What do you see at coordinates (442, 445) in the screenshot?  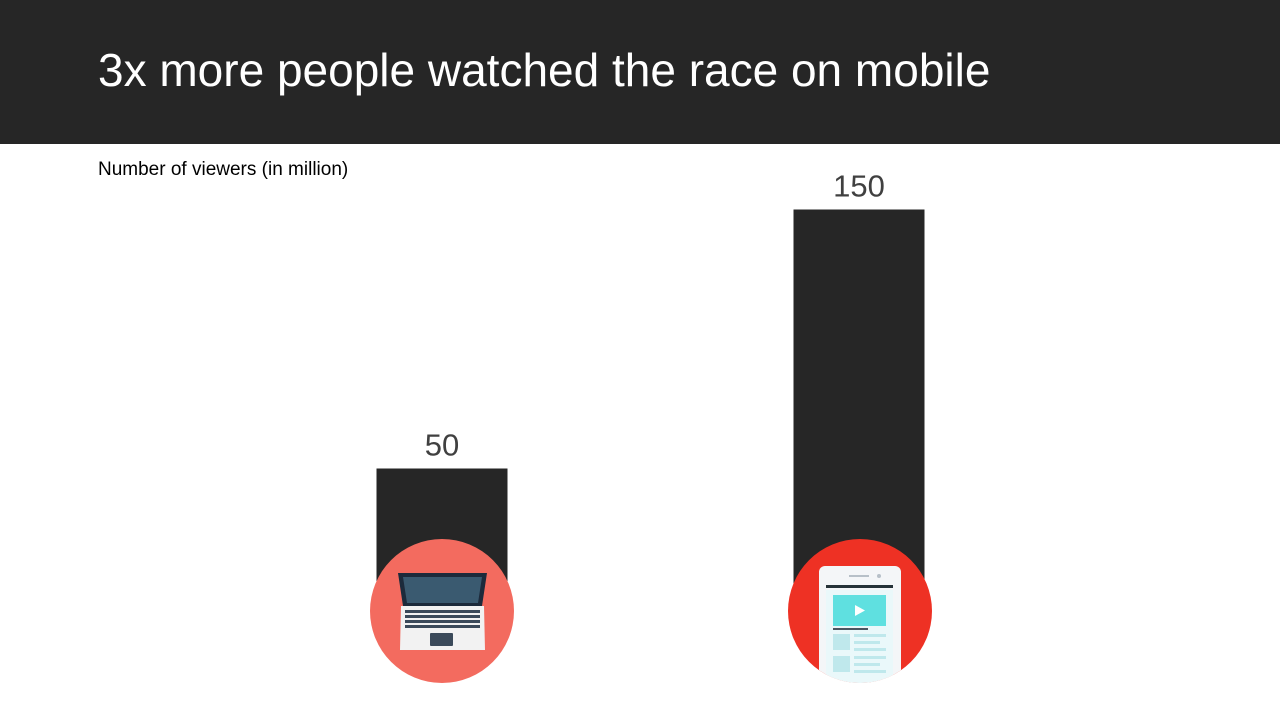 I see `value-label: 50` at bounding box center [442, 445].